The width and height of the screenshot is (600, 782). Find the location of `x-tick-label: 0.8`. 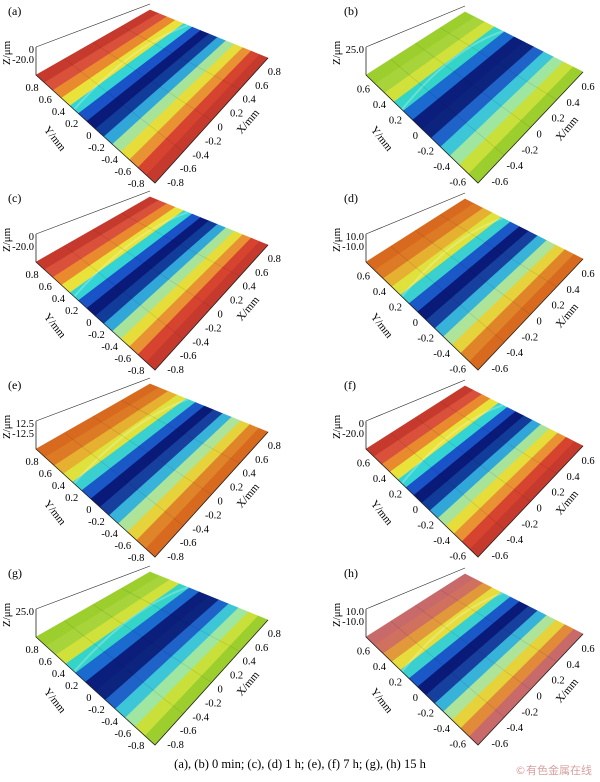

x-tick-label: 0.8 is located at coordinates (274, 634).